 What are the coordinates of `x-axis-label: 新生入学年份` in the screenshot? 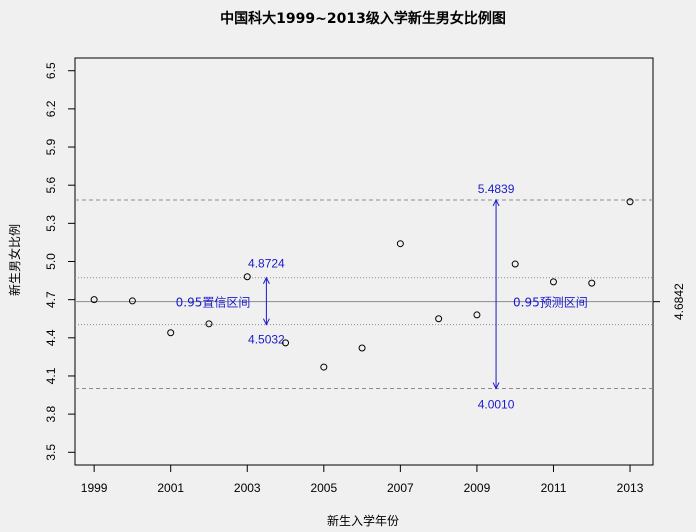 It's located at (363, 520).